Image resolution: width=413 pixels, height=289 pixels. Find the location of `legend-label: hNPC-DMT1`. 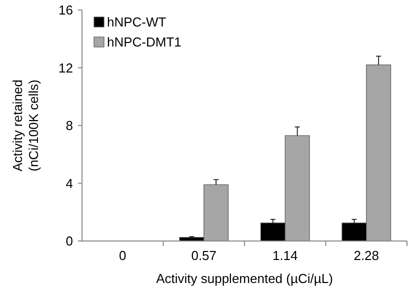

legend-label: hNPC-DMT1 is located at coordinates (144, 42).